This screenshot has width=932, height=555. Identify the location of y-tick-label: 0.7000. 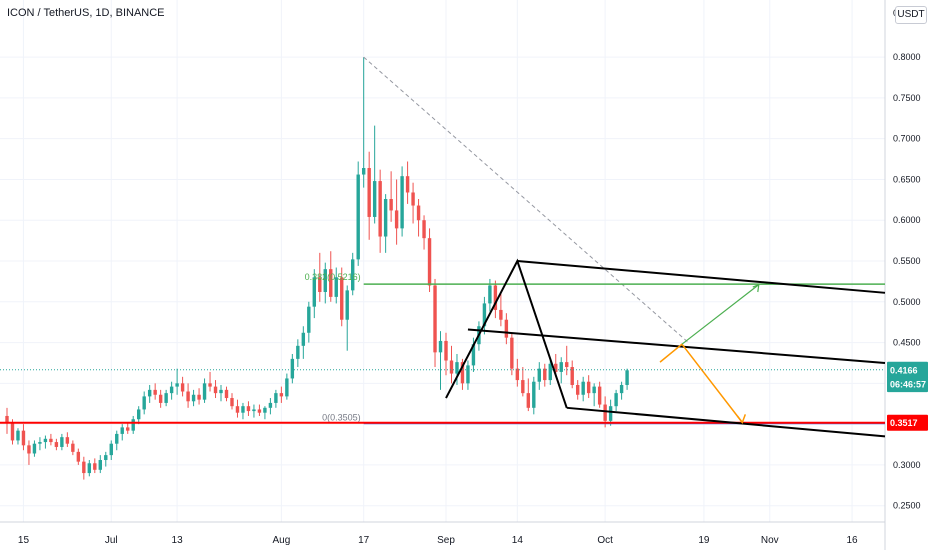
(907, 139).